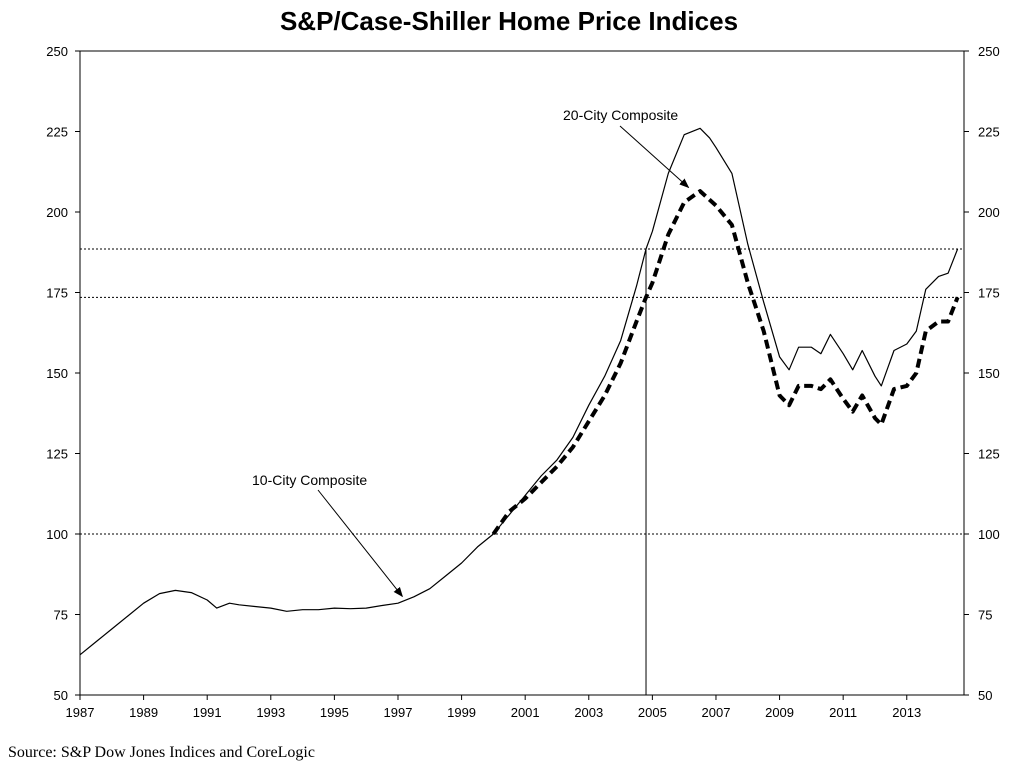 This screenshot has width=1018, height=764. I want to click on y-tick-label-left: 150, so click(57, 373).